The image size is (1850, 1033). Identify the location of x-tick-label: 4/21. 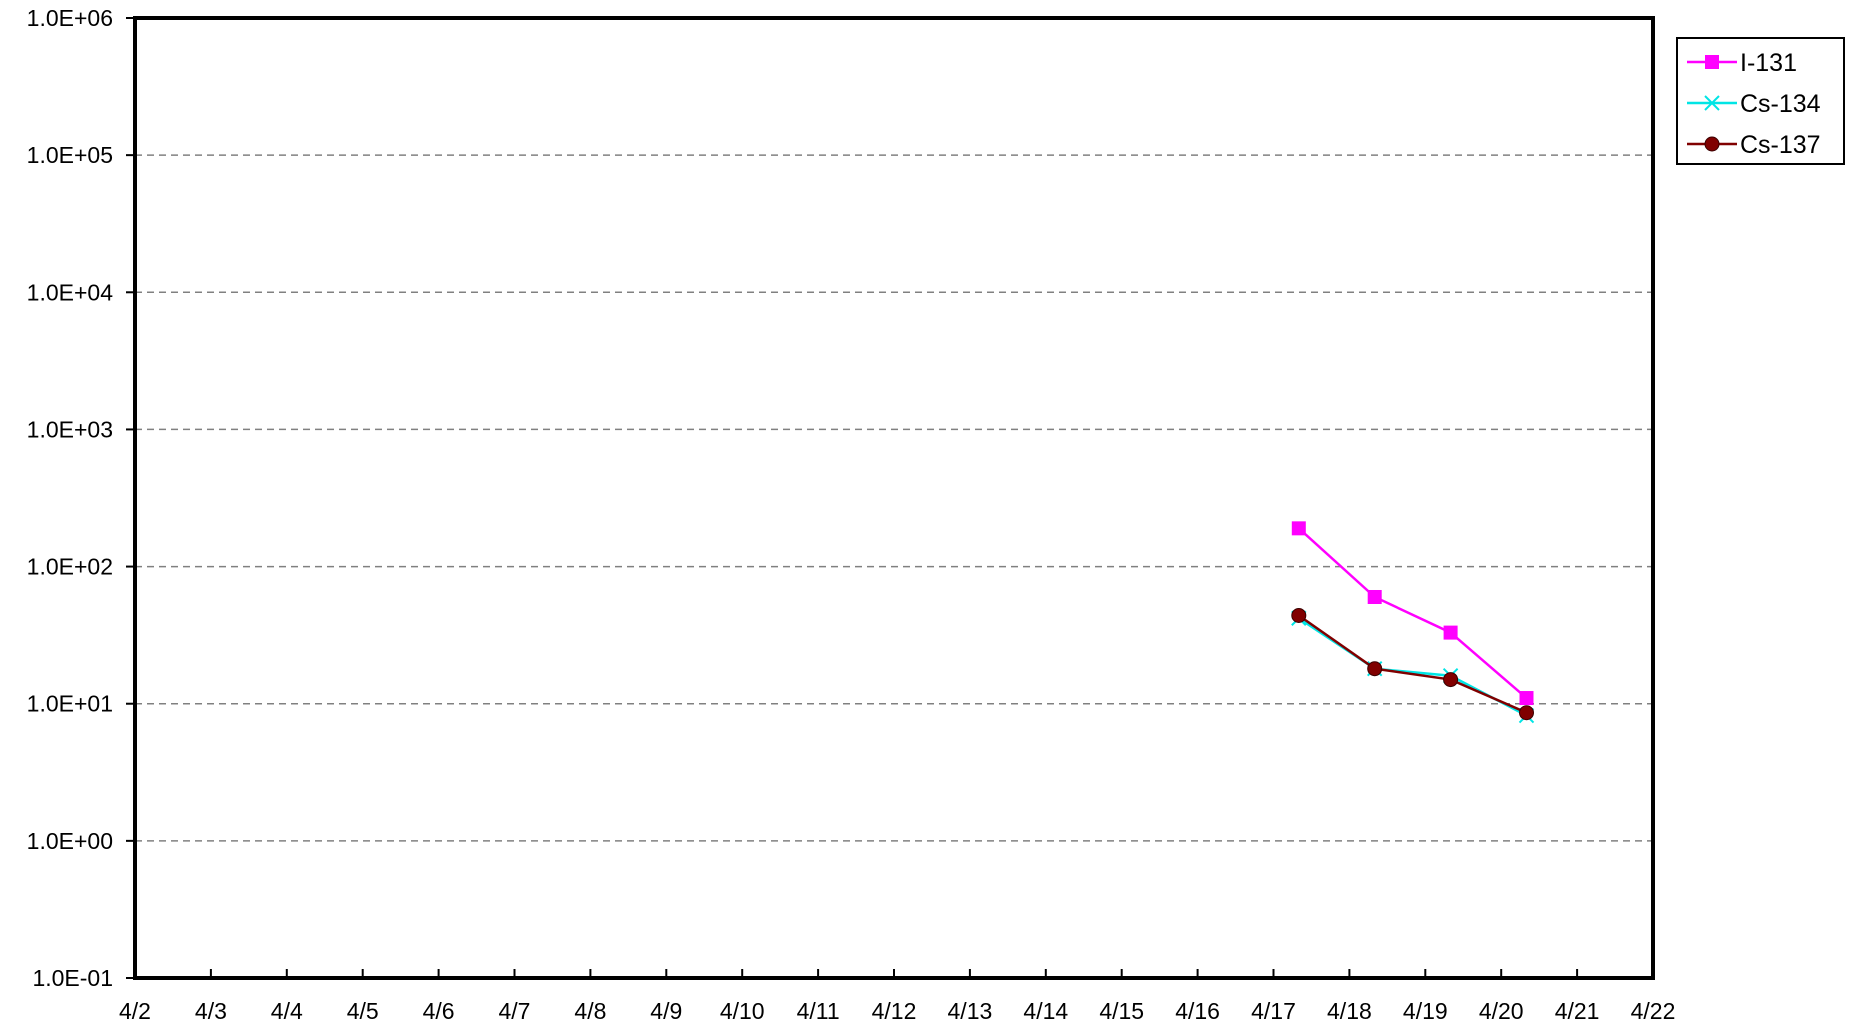
(1577, 1011).